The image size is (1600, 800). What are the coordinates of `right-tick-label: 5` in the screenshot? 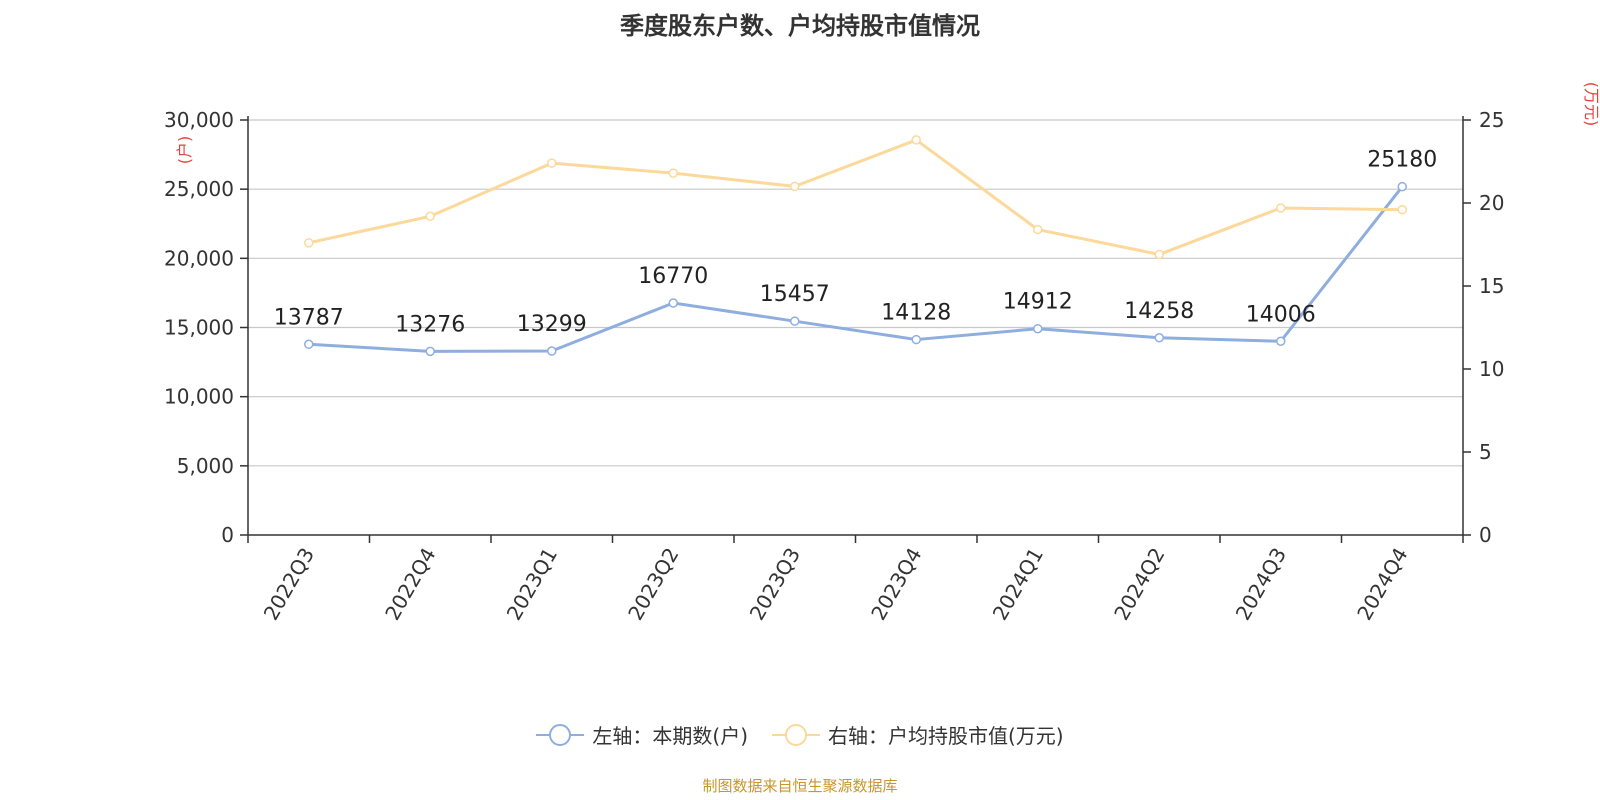 It's located at (1485, 452).